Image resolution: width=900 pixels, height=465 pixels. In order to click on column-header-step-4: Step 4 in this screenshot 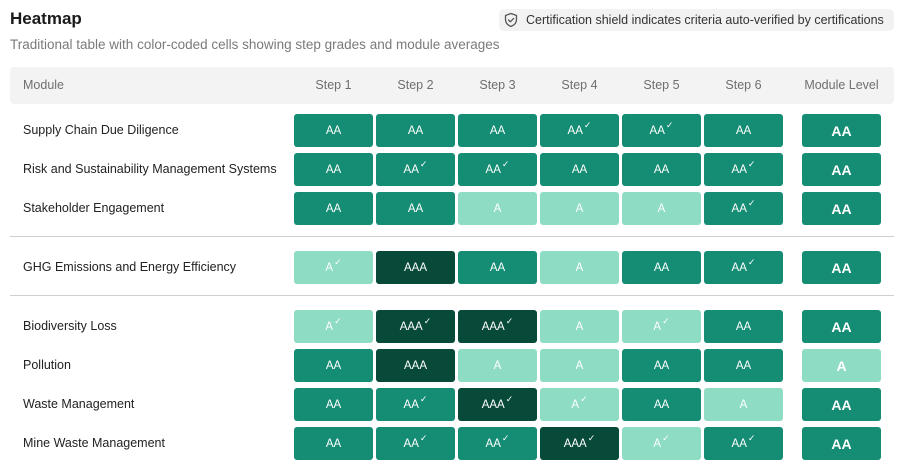, I will do `click(579, 85)`.